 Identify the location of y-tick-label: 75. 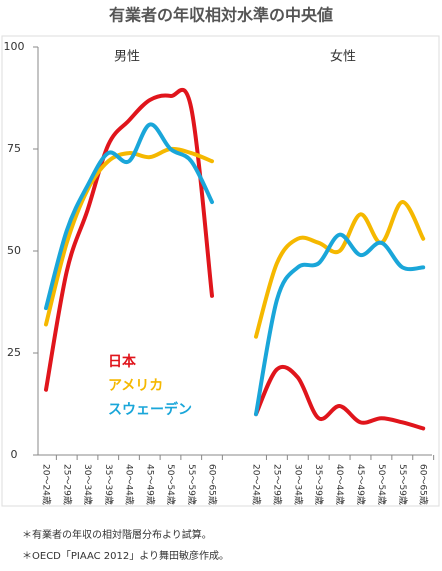
(14, 148).